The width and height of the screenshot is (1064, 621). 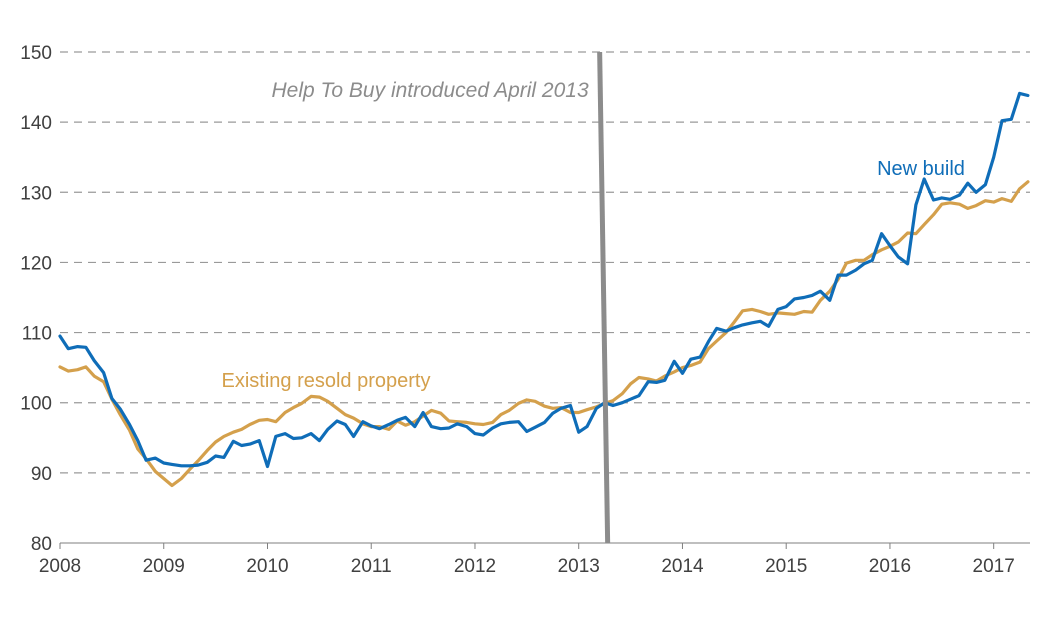 What do you see at coordinates (921, 169) in the screenshot?
I see `series-label-new-build: New build` at bounding box center [921, 169].